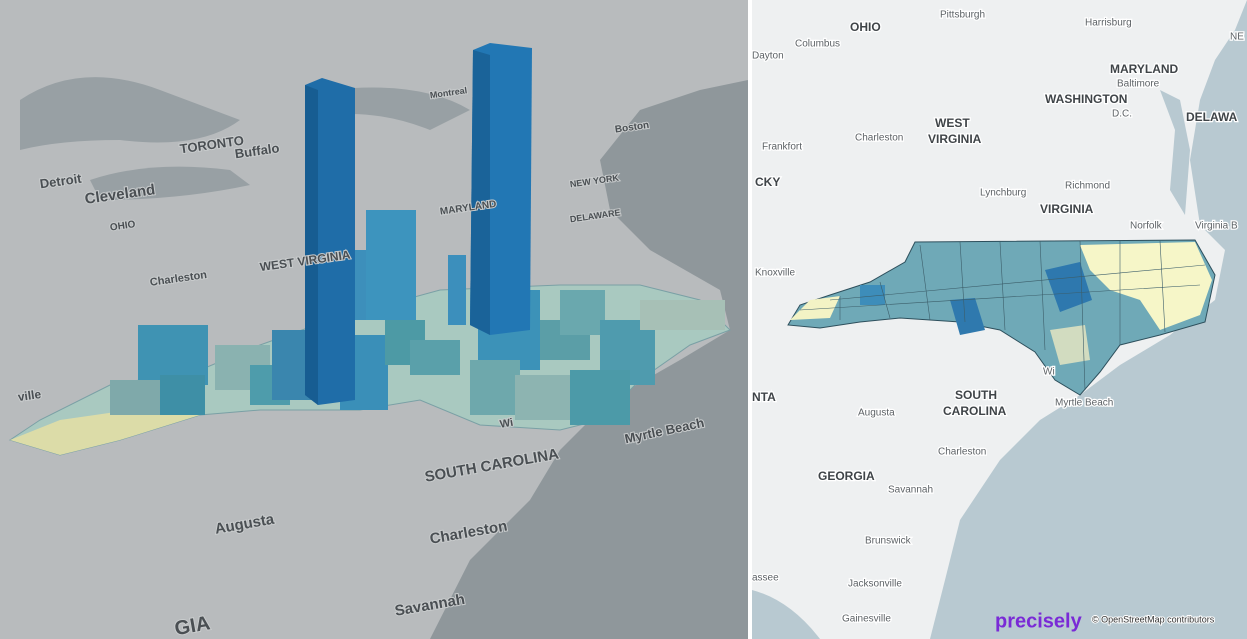 This screenshot has width=1247, height=639. Describe the element at coordinates (910, 490) in the screenshot. I see `map-label: Savannah` at that location.